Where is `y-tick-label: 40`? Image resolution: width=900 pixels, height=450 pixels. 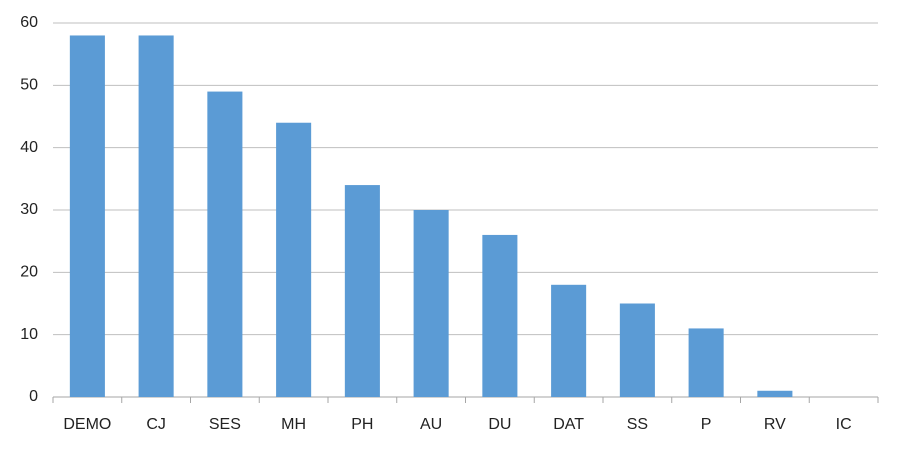 y-tick-label: 40 is located at coordinates (29, 147).